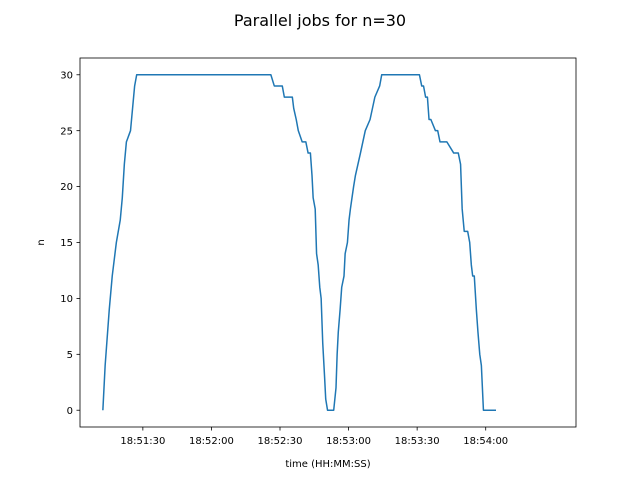  Describe the element at coordinates (320, 20) in the screenshot. I see `chart-title: Parallel jobs for n=30` at that location.